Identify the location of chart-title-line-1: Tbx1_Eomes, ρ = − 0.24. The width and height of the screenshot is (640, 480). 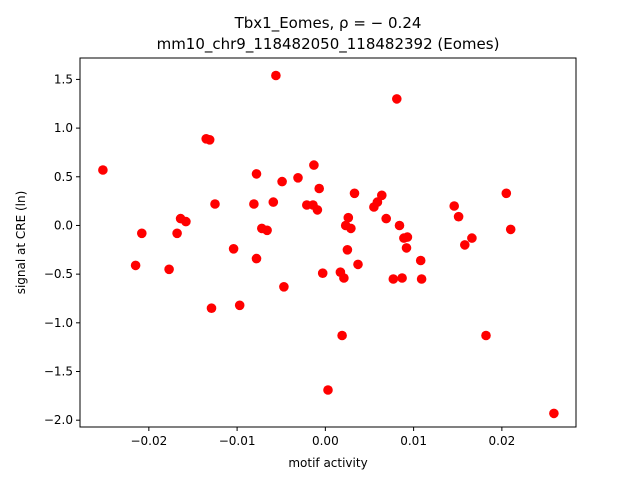
(328, 23).